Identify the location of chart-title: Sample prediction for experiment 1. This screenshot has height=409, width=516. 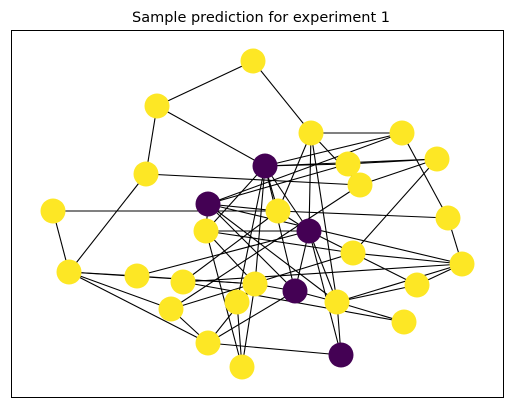
(261, 18).